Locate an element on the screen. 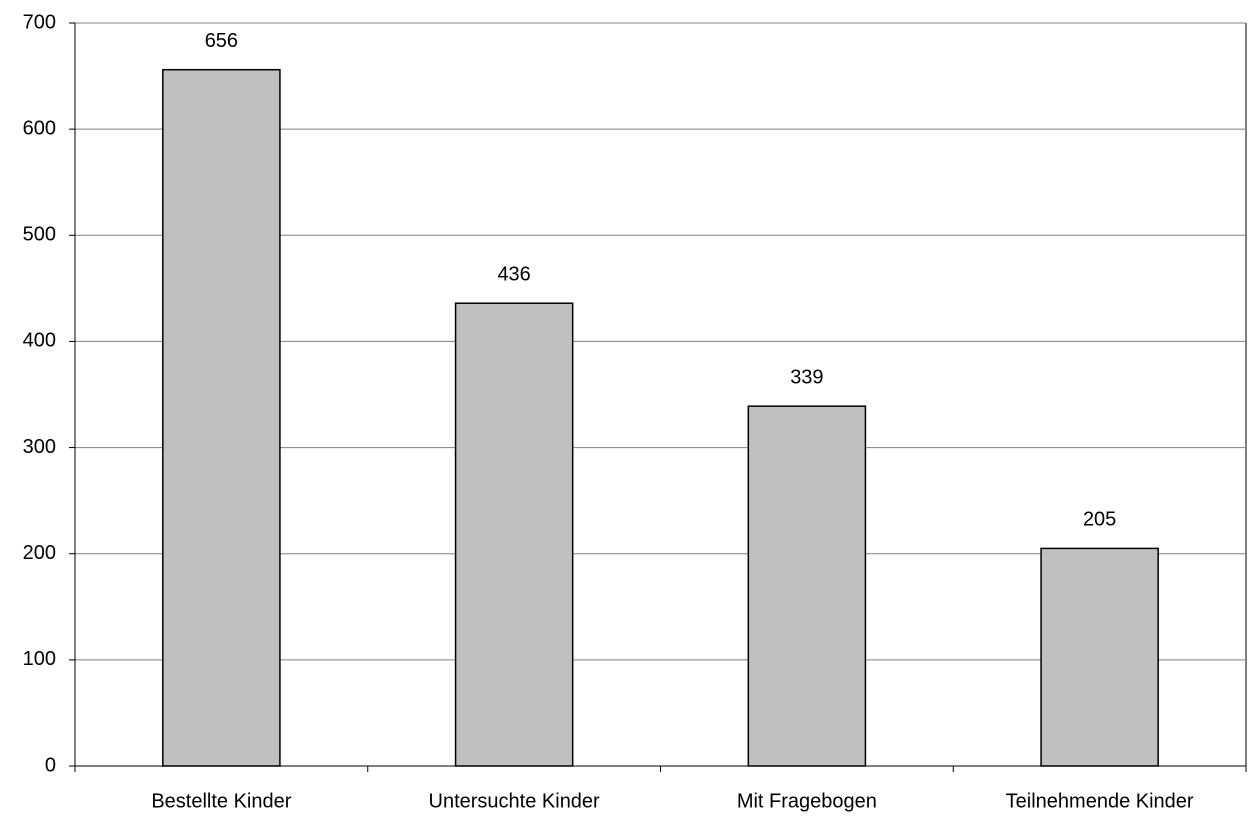 This screenshot has width=1250, height=816. y-tick-label: 600 is located at coordinates (39, 128).